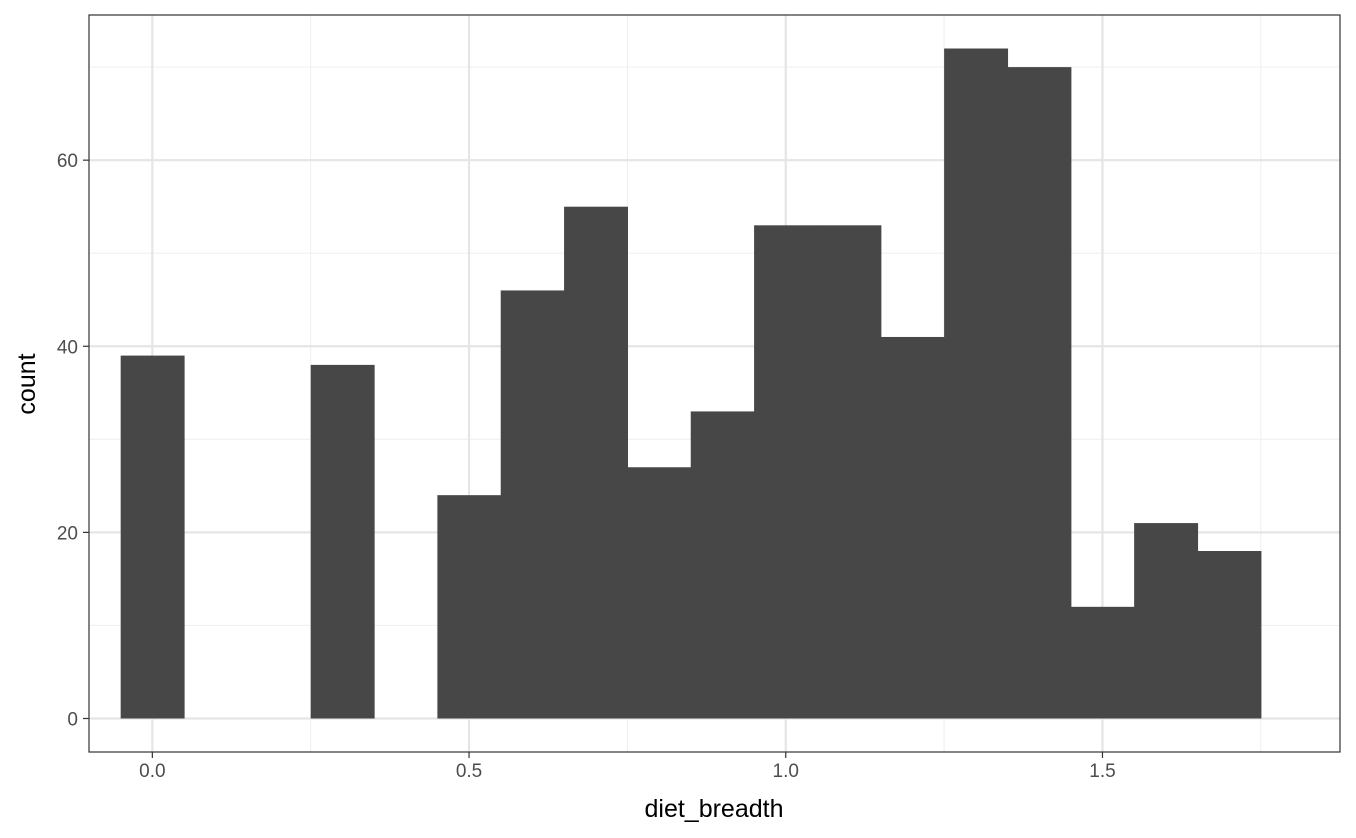 The height and width of the screenshot is (838, 1356). I want to click on x-tick-label: 0.0, so click(152, 771).